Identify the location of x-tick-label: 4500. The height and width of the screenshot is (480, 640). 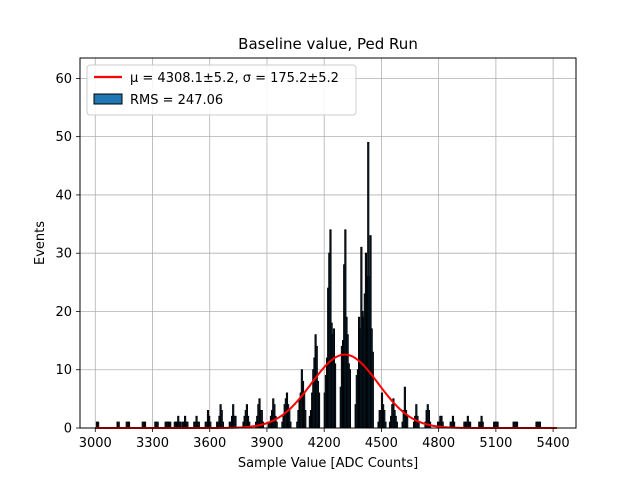
(381, 443).